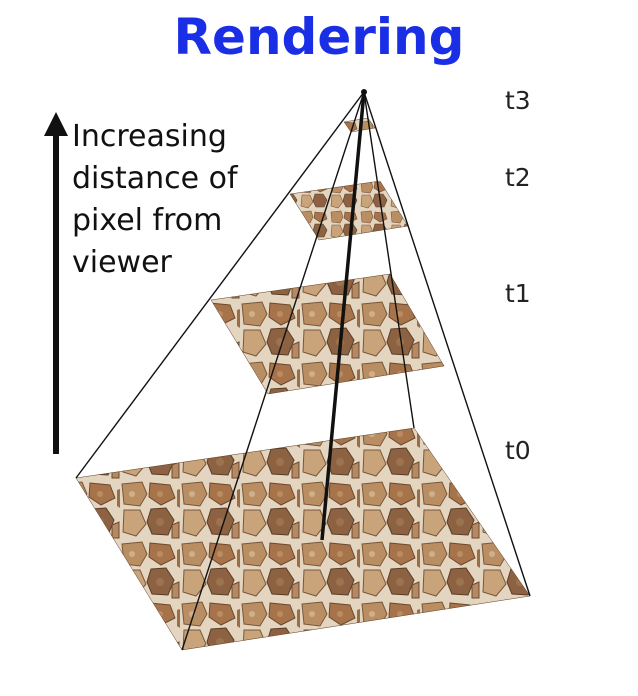  I want to click on distance-caption: Increasing distance of pixel from viewer, so click(182, 200).